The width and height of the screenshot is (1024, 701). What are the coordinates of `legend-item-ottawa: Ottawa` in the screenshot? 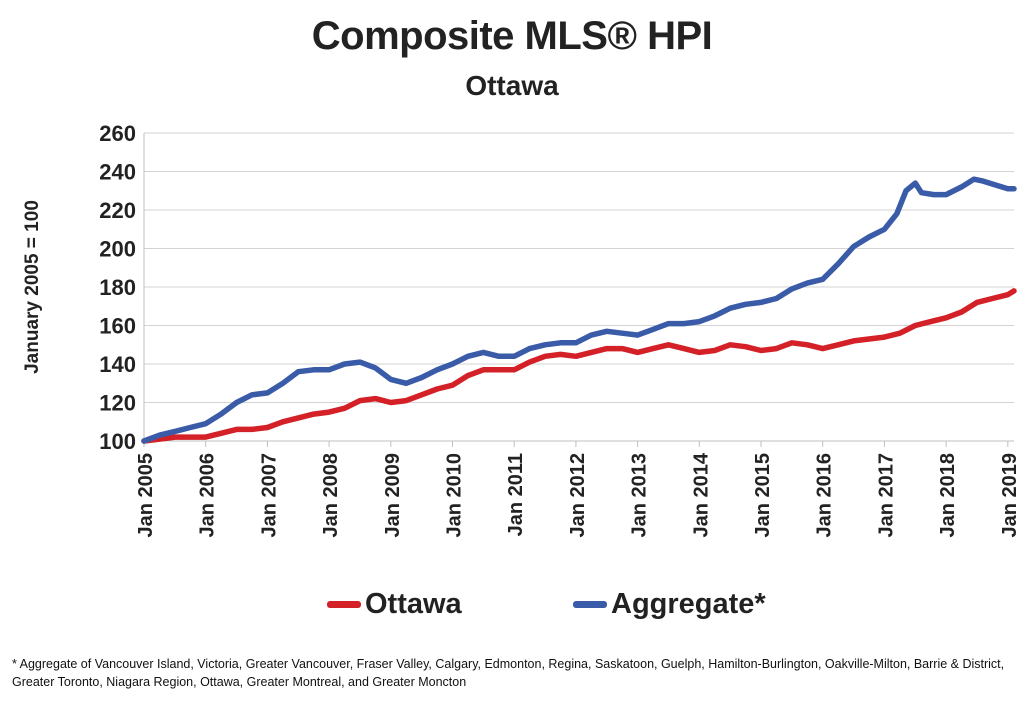 It's located at (394, 604).